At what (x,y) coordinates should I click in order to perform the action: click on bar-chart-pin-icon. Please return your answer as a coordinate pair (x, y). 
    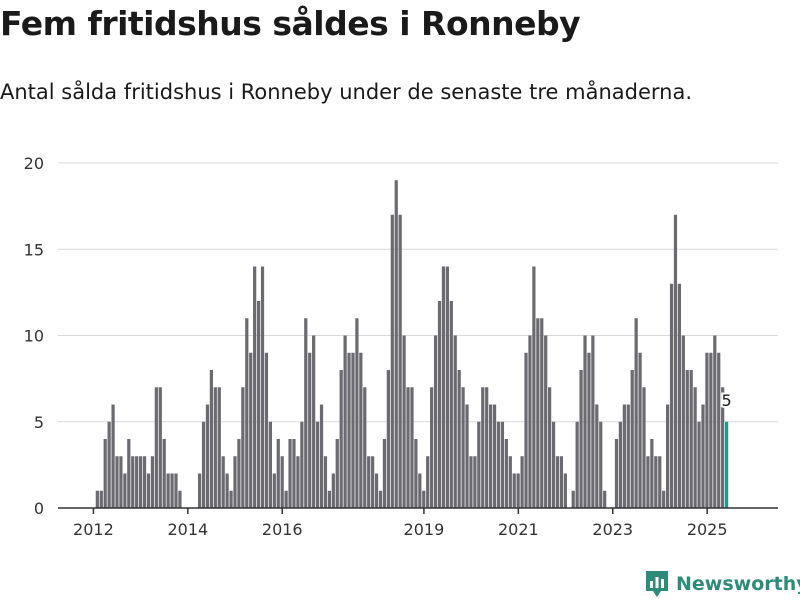
    Looking at the image, I should click on (657, 584).